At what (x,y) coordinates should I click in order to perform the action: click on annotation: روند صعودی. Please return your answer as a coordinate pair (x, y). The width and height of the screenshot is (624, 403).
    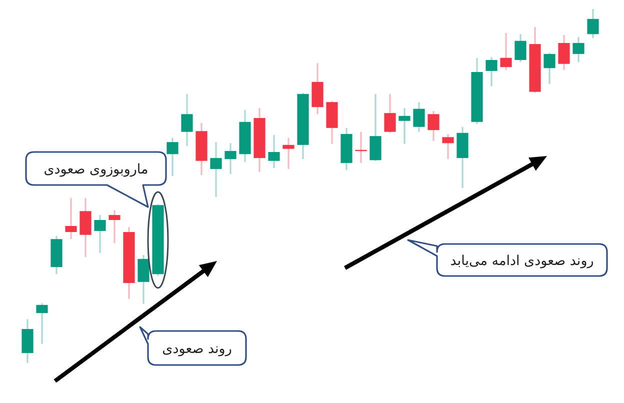
    Looking at the image, I should click on (197, 349).